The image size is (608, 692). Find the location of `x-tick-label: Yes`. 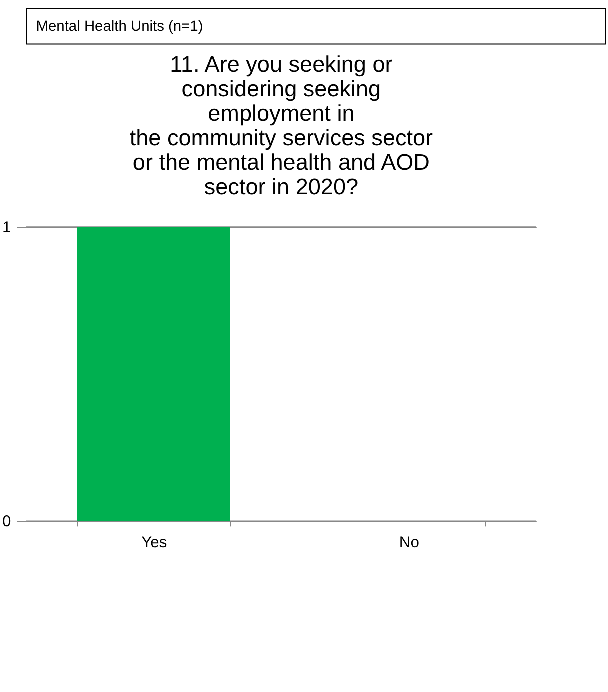

x-tick-label: Yes is located at coordinates (155, 543).